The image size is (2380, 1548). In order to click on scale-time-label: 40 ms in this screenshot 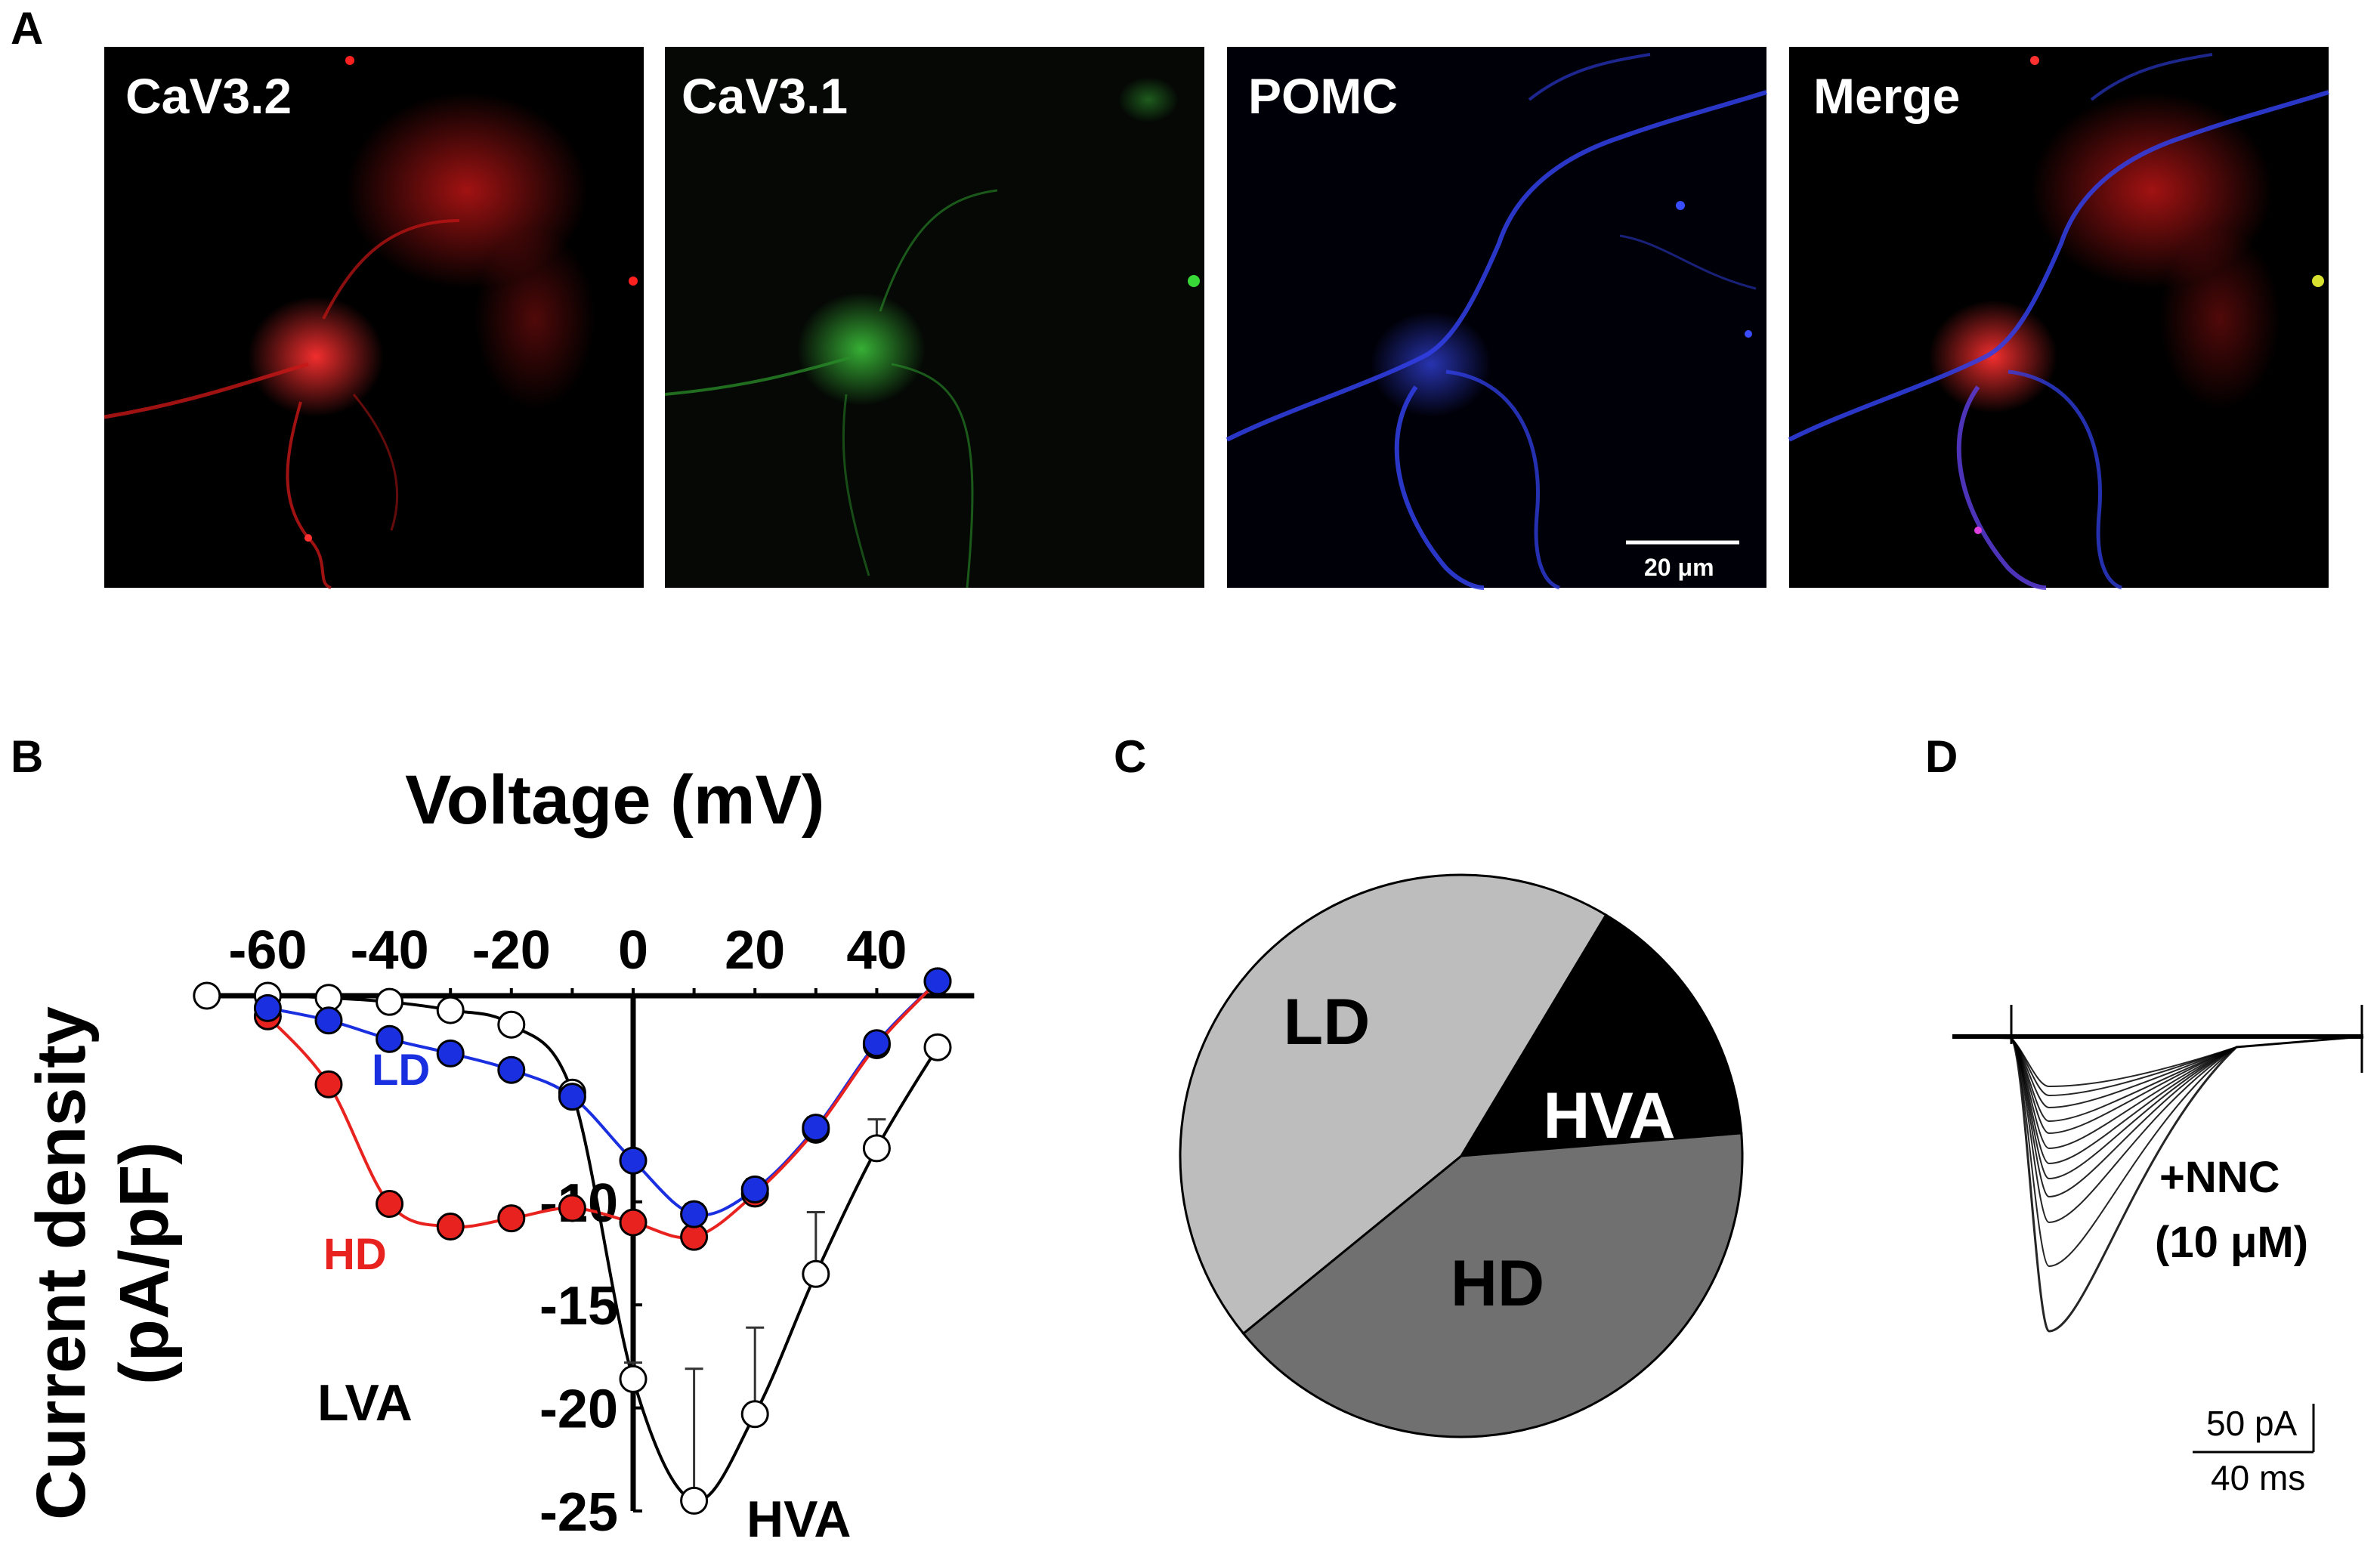, I will do `click(2258, 1477)`.